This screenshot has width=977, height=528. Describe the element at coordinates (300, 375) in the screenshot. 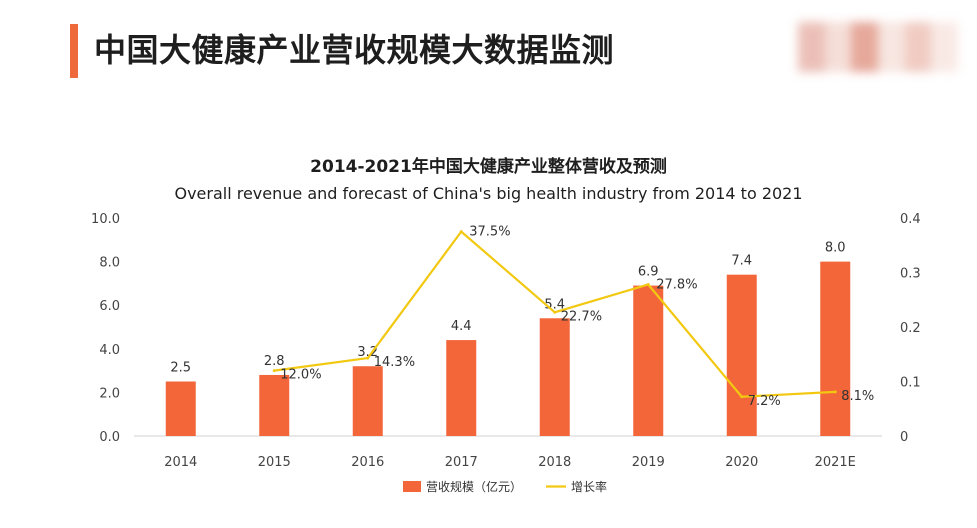

I see `growth-rate-label: 12.0%` at that location.